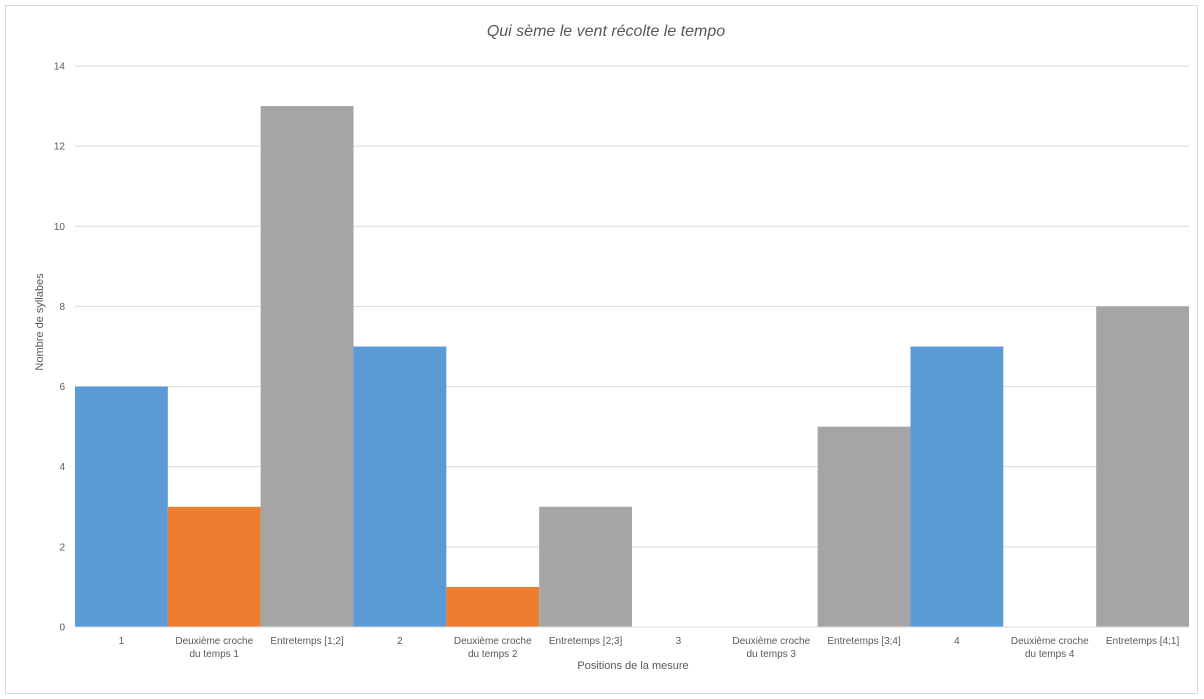 The height and width of the screenshot is (699, 1204). What do you see at coordinates (771, 648) in the screenshot?
I see `x-tick-label: Deuxième croche du temps 3` at bounding box center [771, 648].